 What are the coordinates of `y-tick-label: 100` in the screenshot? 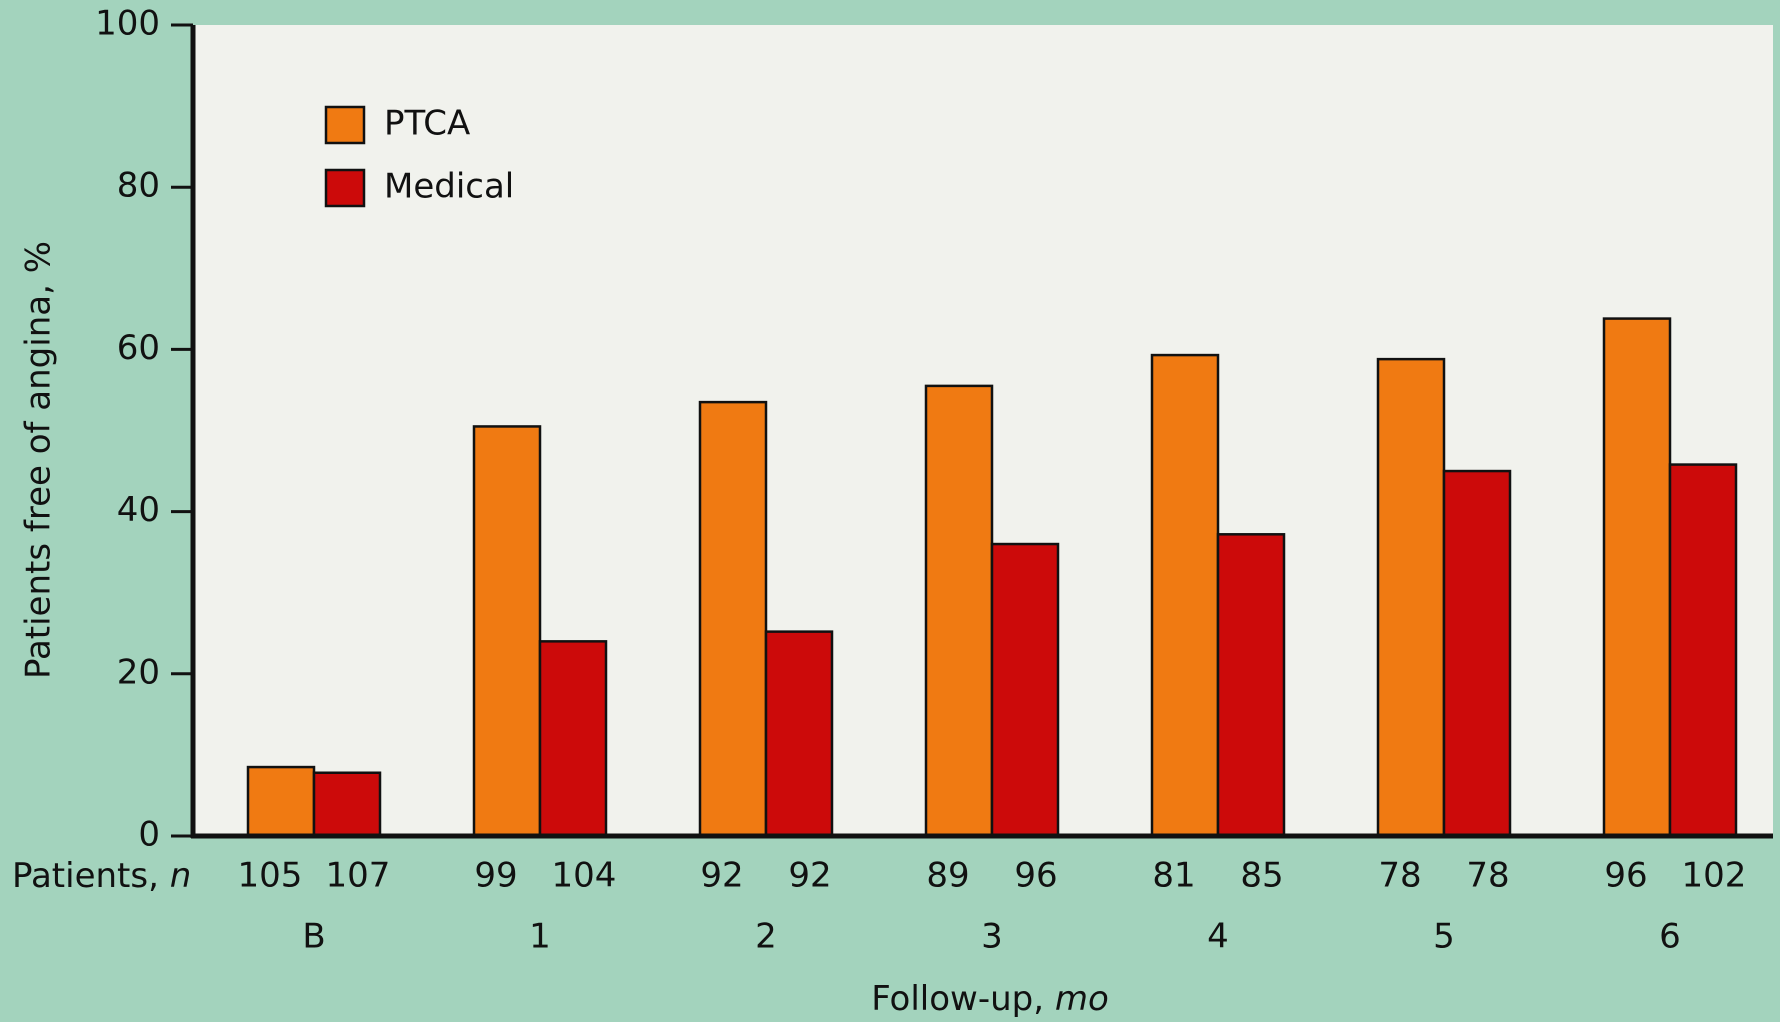 It's located at (127, 24).